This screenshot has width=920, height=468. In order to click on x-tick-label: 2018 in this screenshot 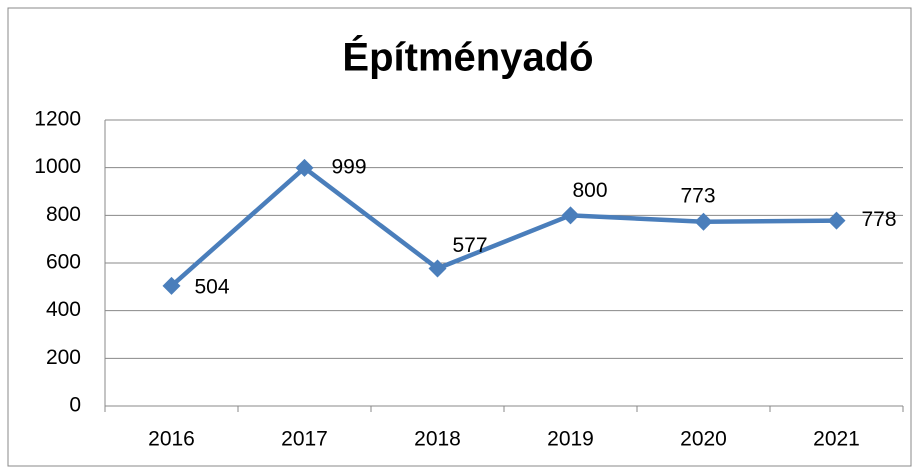, I will do `click(437, 439)`.